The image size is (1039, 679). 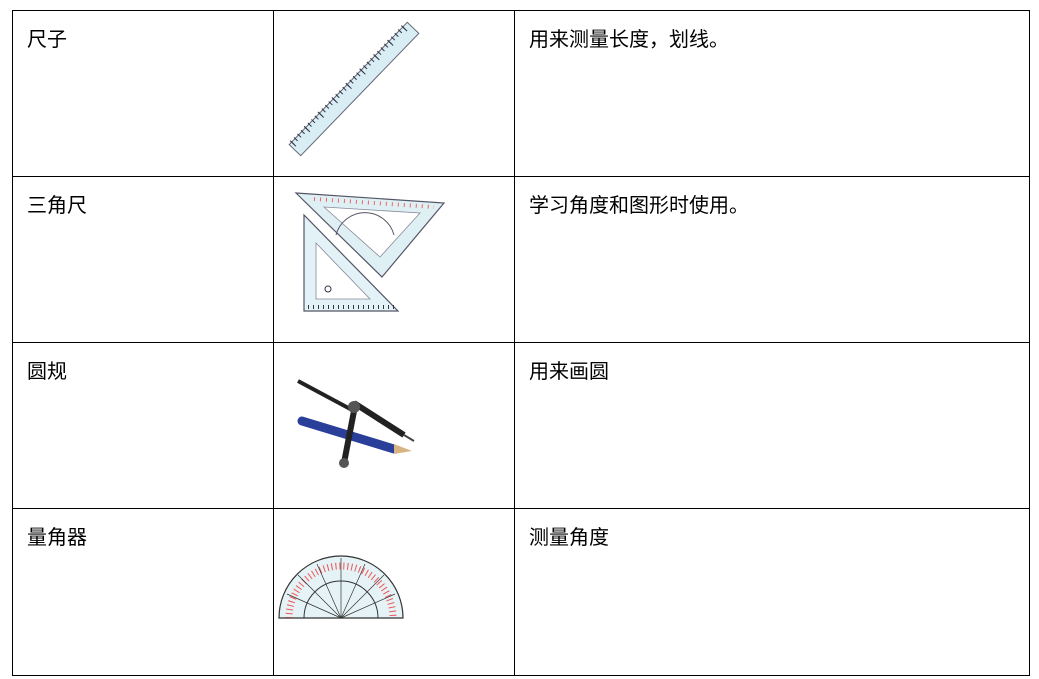 I want to click on tool-name: 尺子, so click(x=143, y=93).